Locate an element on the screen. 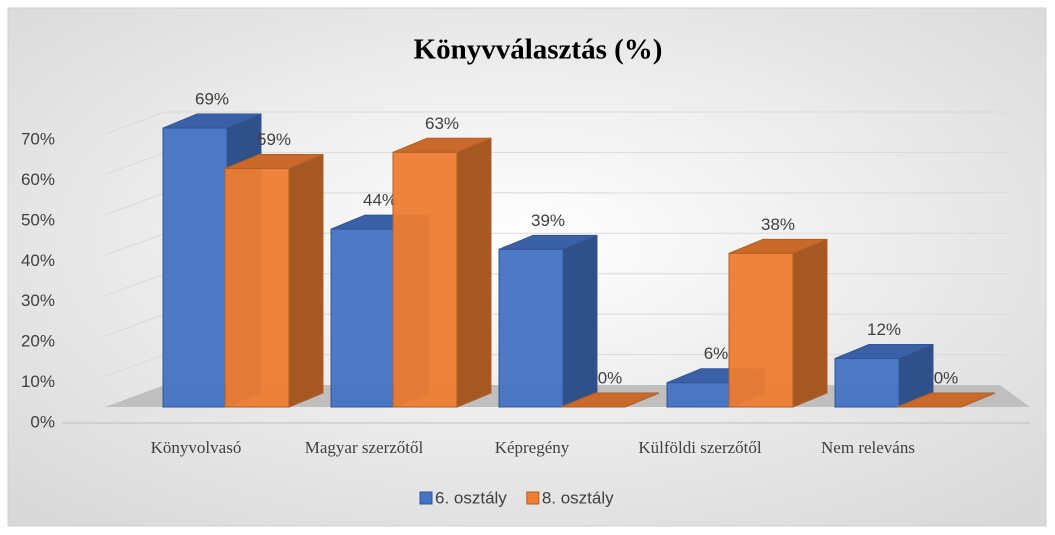  x-tick-label: Képregény is located at coordinates (532, 447).